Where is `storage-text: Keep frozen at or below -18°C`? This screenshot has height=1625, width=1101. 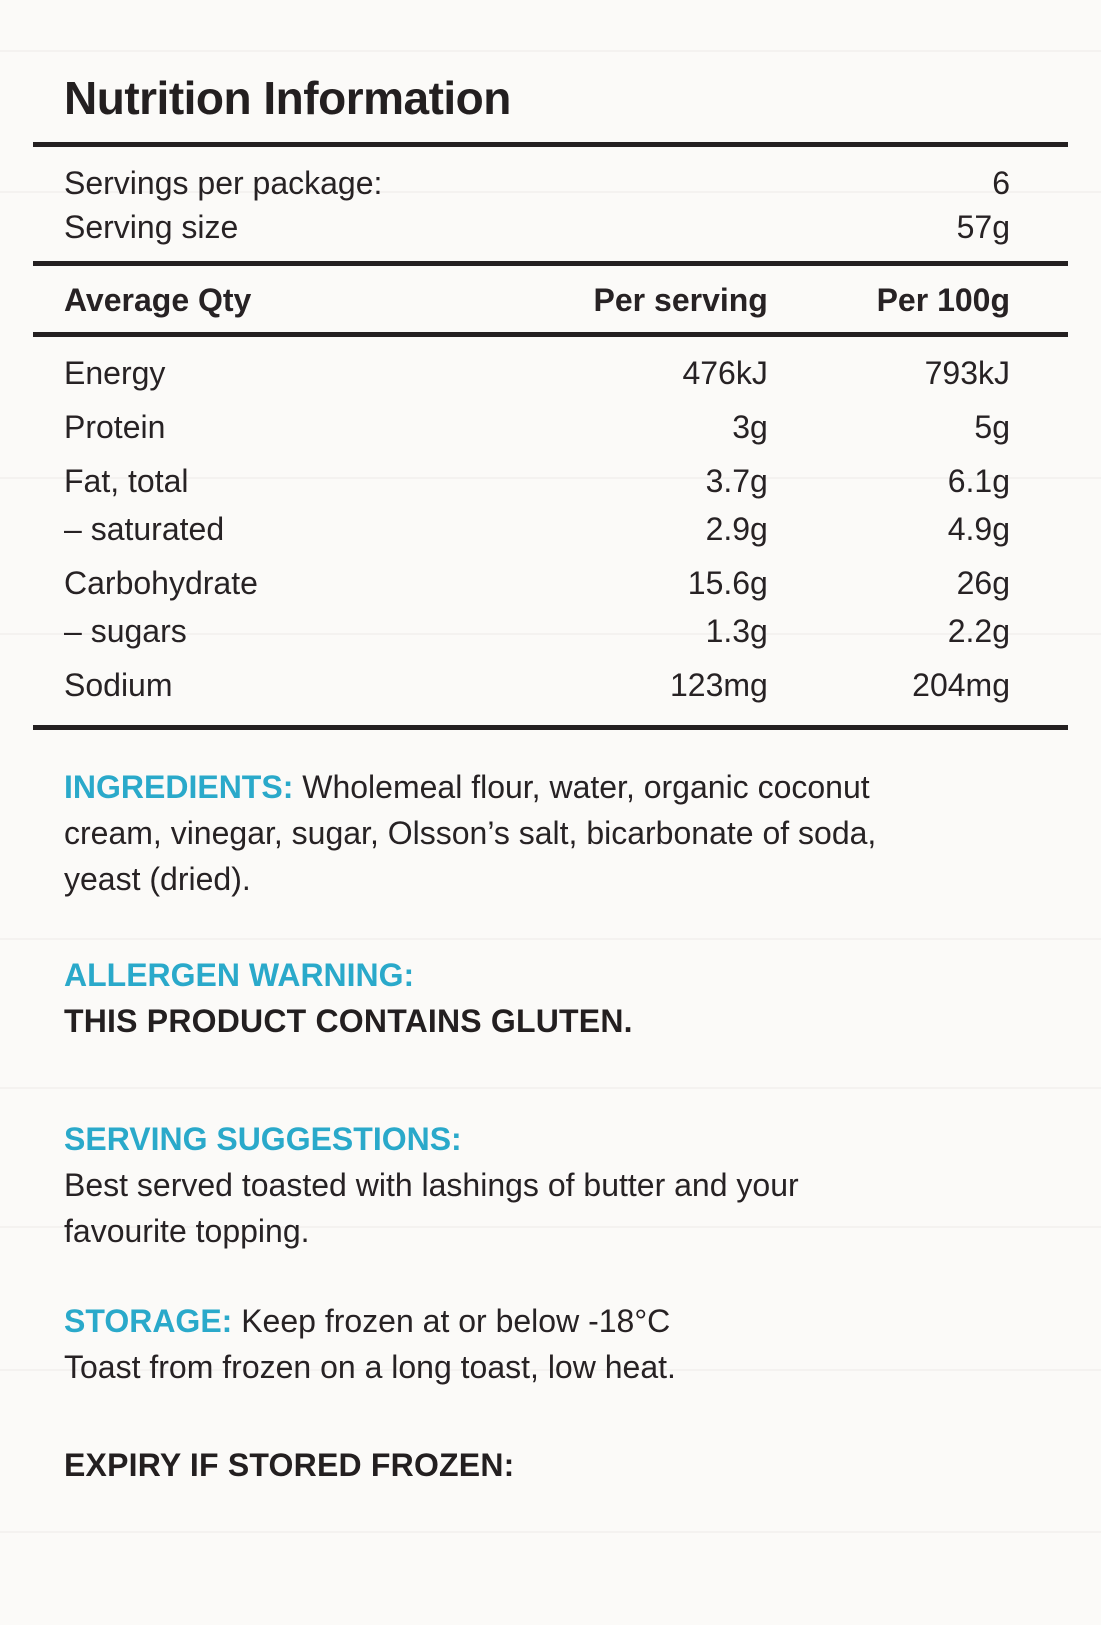
storage-text: Keep frozen at or below -18°C is located at coordinates (456, 1320).